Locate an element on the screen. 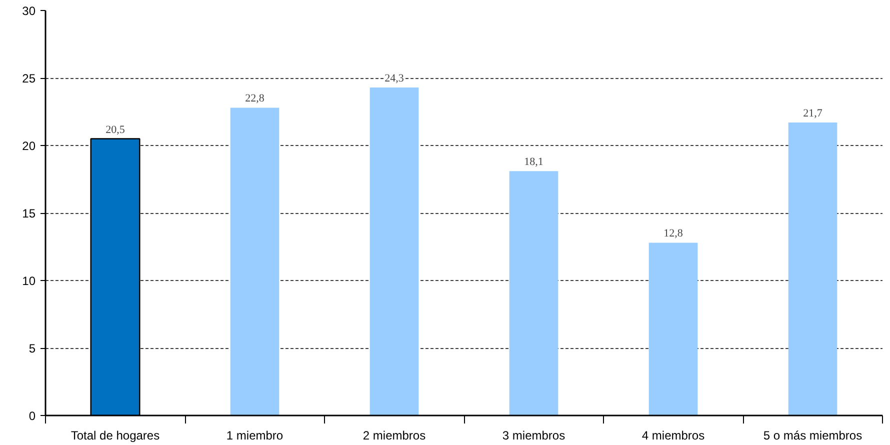 The width and height of the screenshot is (890, 445). y-tick-label: 30 is located at coordinates (29, 11).